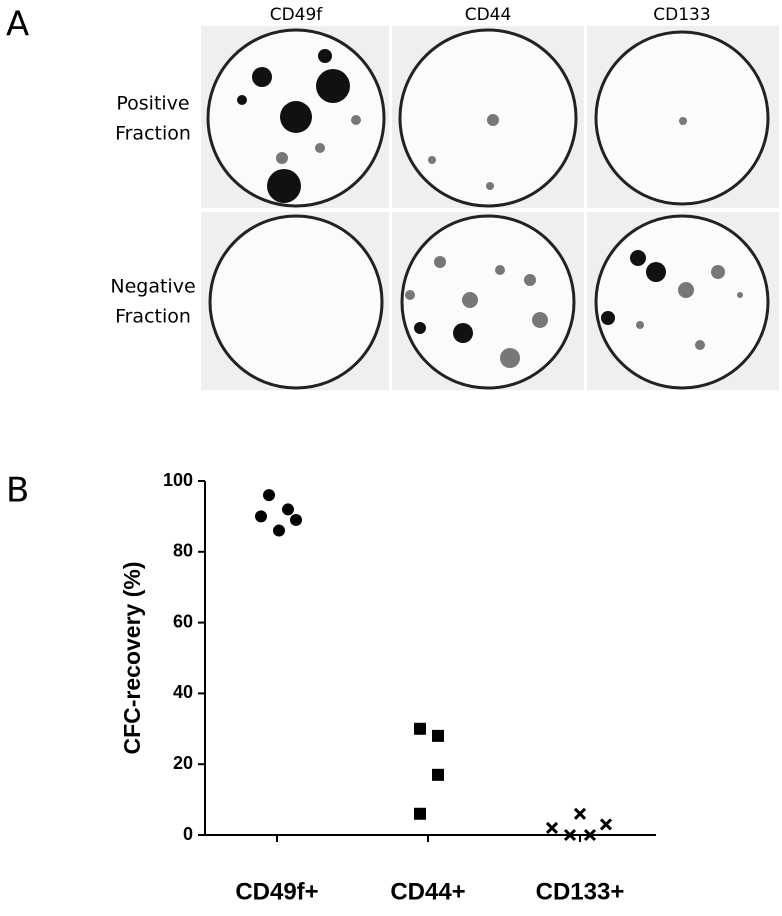  What do you see at coordinates (17, 25) in the screenshot?
I see `panel-label: A` at bounding box center [17, 25].